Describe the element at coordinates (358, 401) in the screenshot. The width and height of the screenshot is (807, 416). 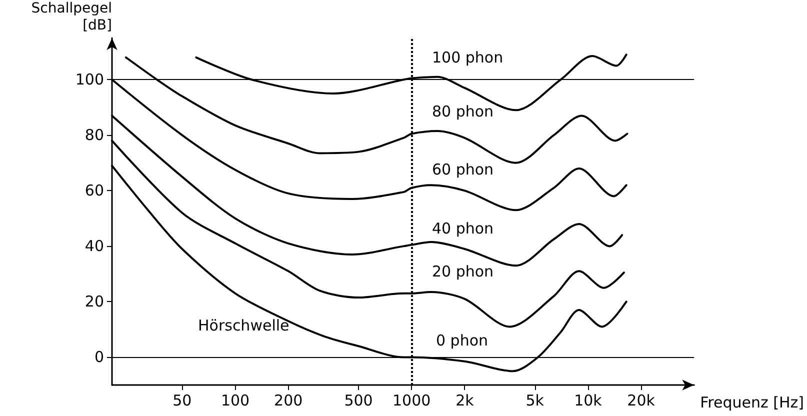
I see `x-tick-label: 500` at that location.